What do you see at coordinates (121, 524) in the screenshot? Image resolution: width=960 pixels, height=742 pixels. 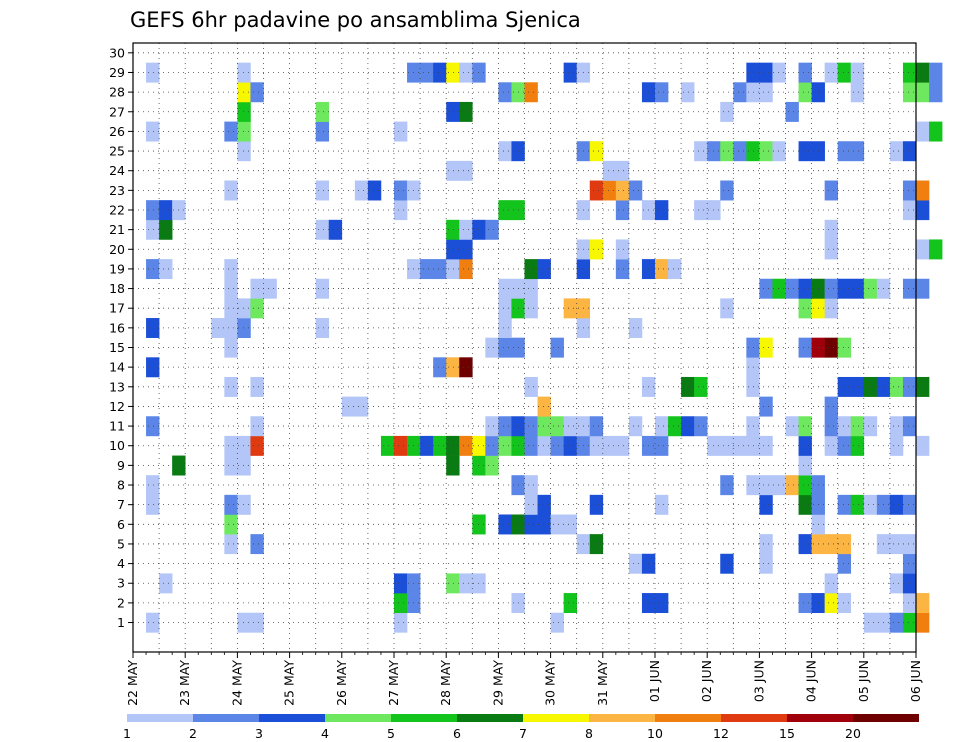 I see `y-tick-label: 6` at bounding box center [121, 524].